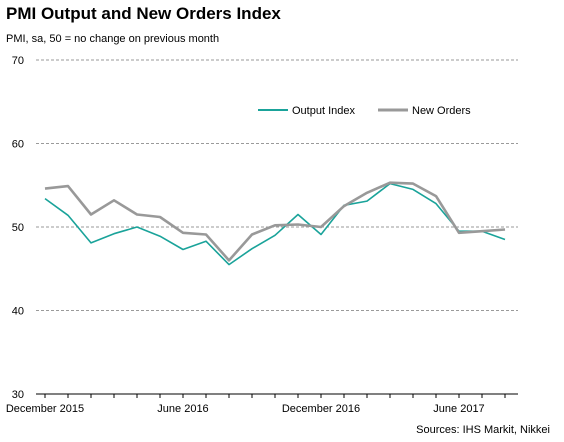 This screenshot has height=442, width=564. Describe the element at coordinates (441, 111) in the screenshot. I see `legend-label: New Orders` at that location.